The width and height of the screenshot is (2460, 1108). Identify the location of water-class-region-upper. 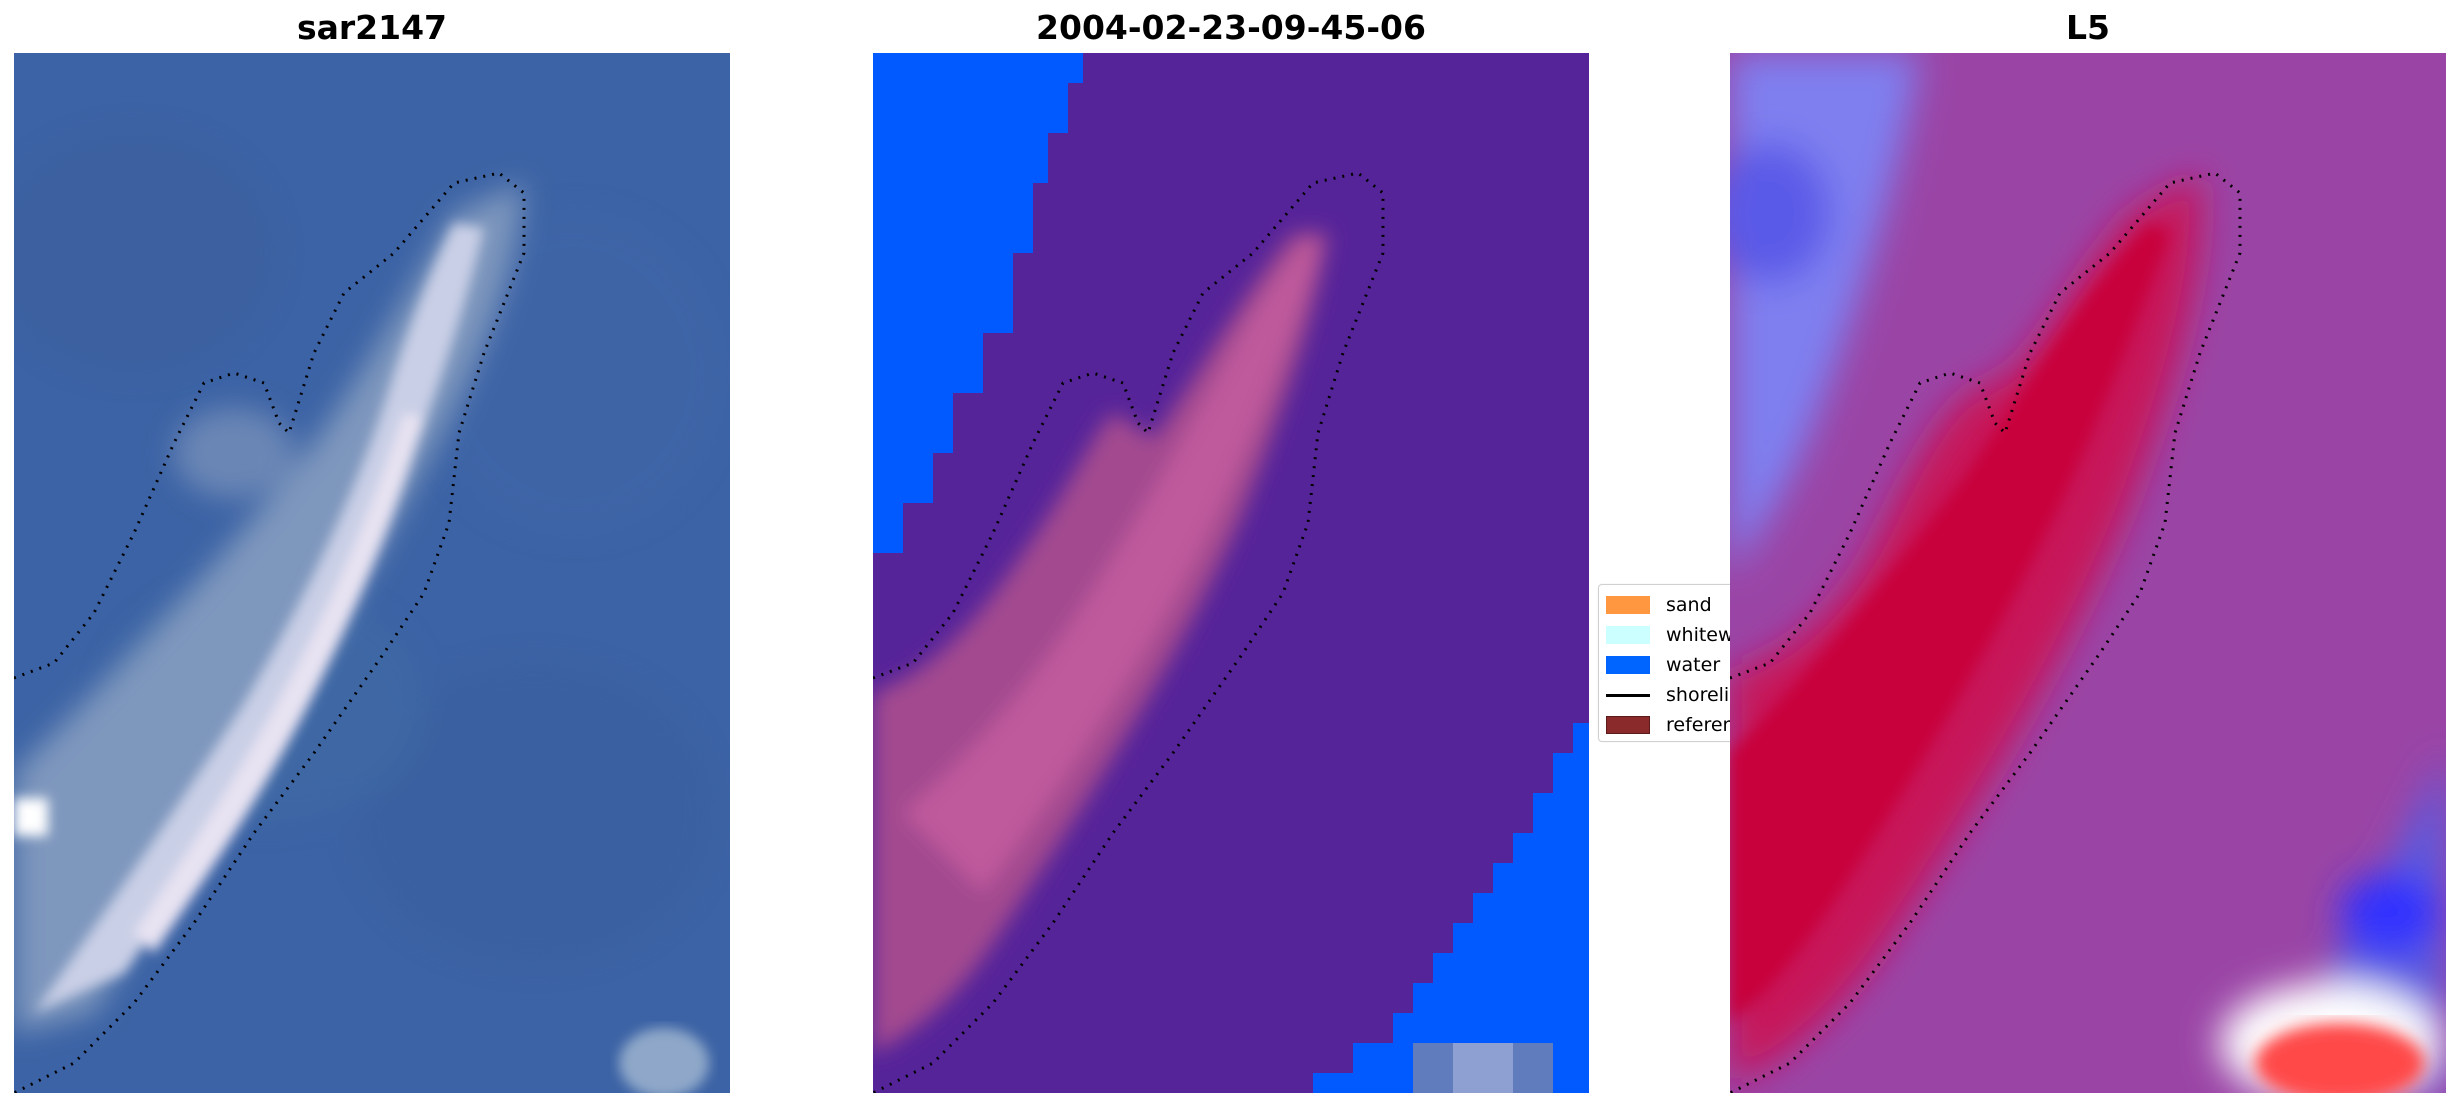
(978, 303).